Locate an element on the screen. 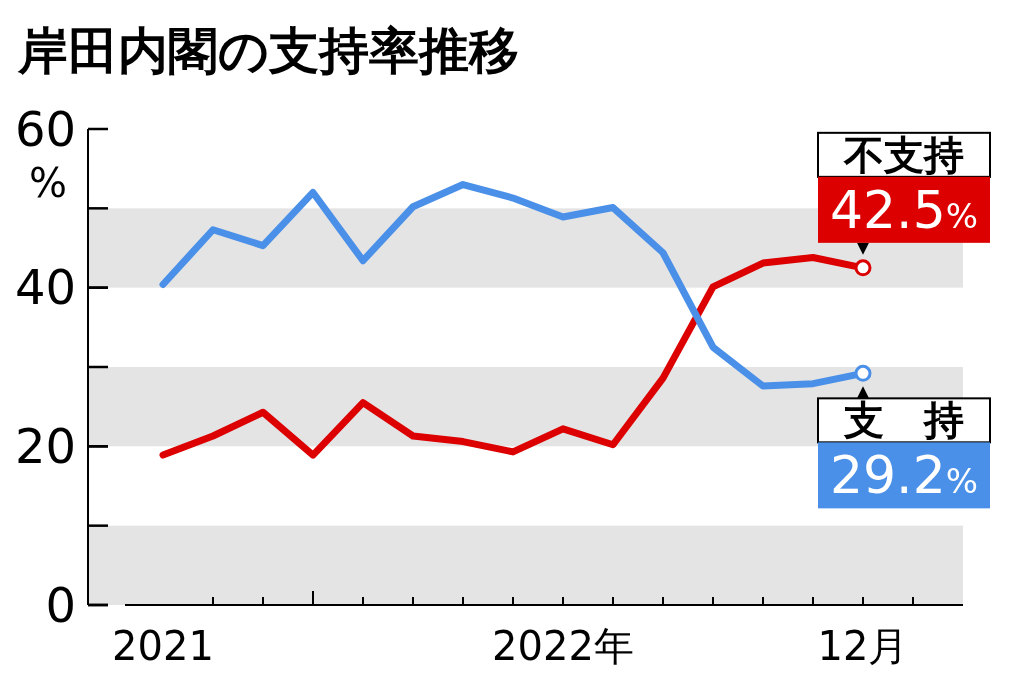 Image resolution: width=1024 pixels, height=678 pixels. y-axis-title: % is located at coordinates (48, 183).